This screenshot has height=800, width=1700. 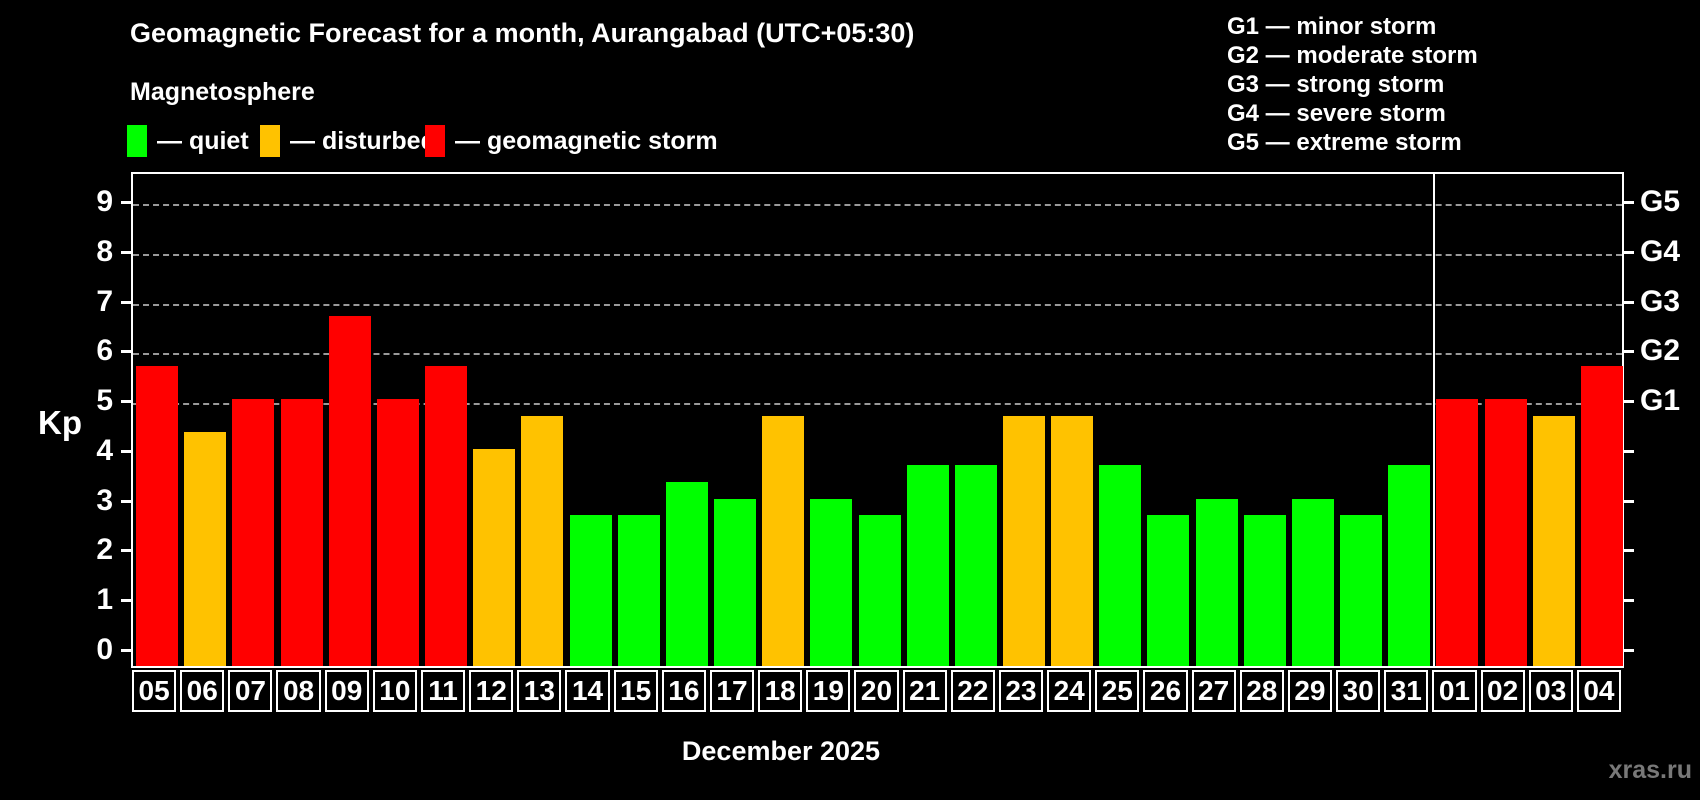 I want to click on kp-tick-label-9: 9, so click(x=104, y=201).